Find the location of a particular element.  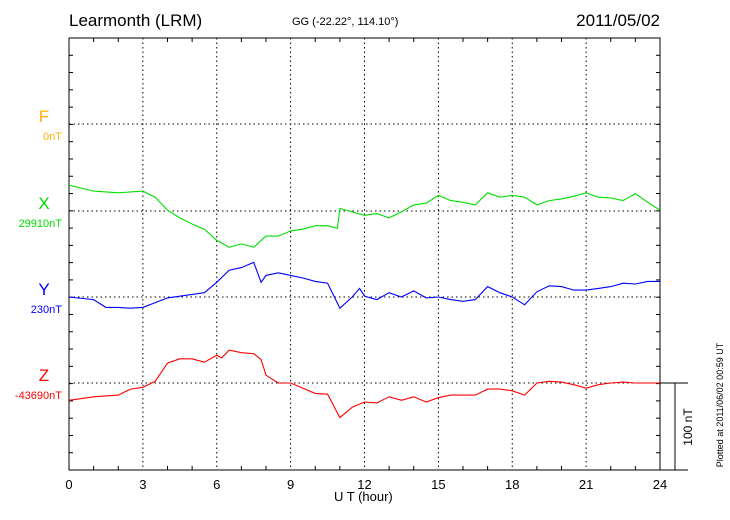

series-line-z is located at coordinates (364, 384).